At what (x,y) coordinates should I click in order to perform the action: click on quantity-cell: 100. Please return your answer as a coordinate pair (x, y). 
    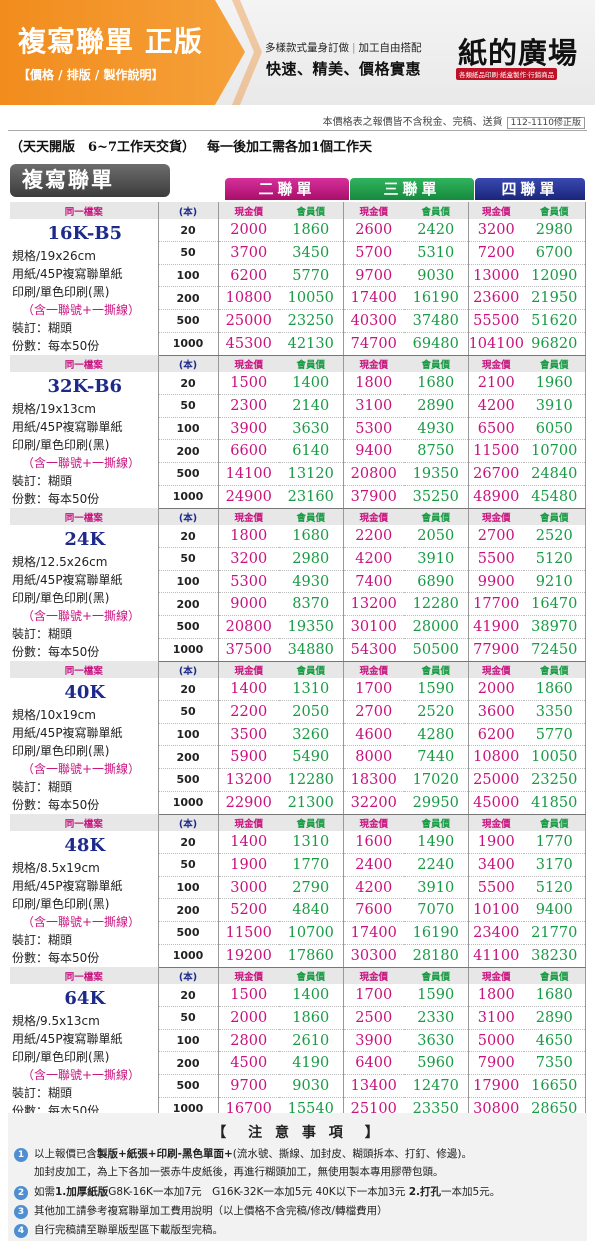
    Looking at the image, I should click on (188, 888).